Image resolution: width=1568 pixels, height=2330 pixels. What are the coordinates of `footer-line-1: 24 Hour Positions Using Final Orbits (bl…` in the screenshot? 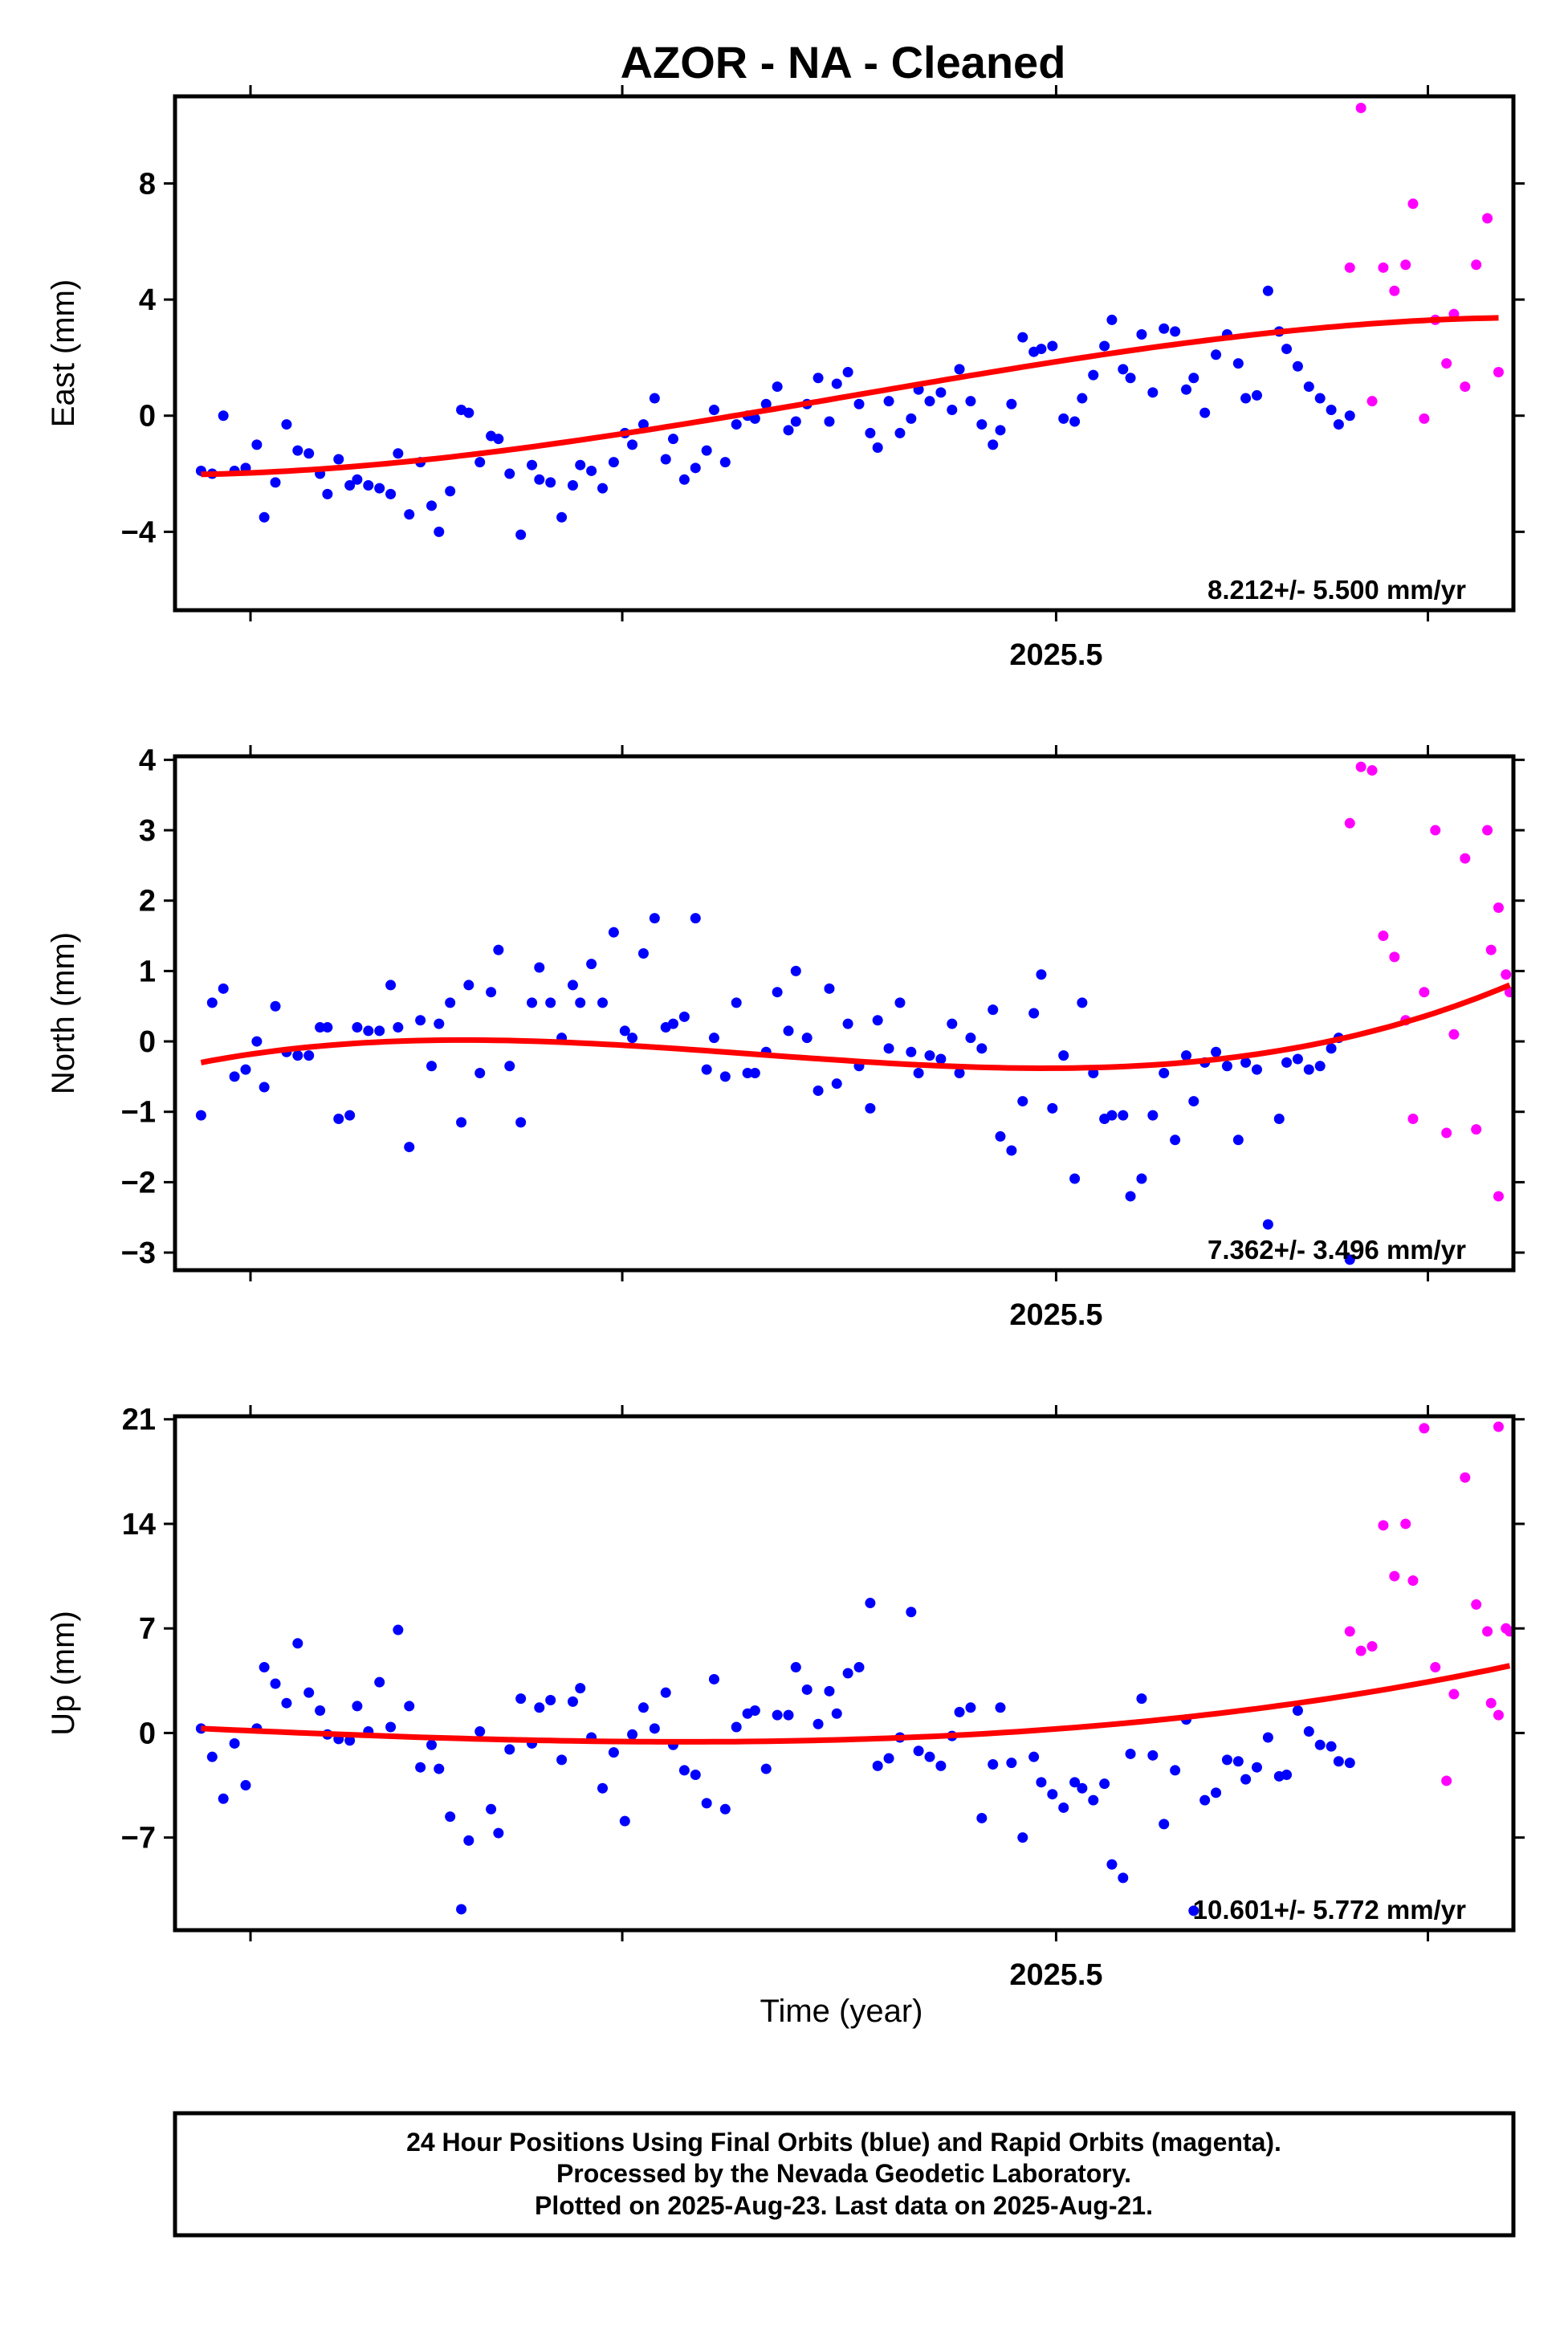 It's located at (843, 2142).